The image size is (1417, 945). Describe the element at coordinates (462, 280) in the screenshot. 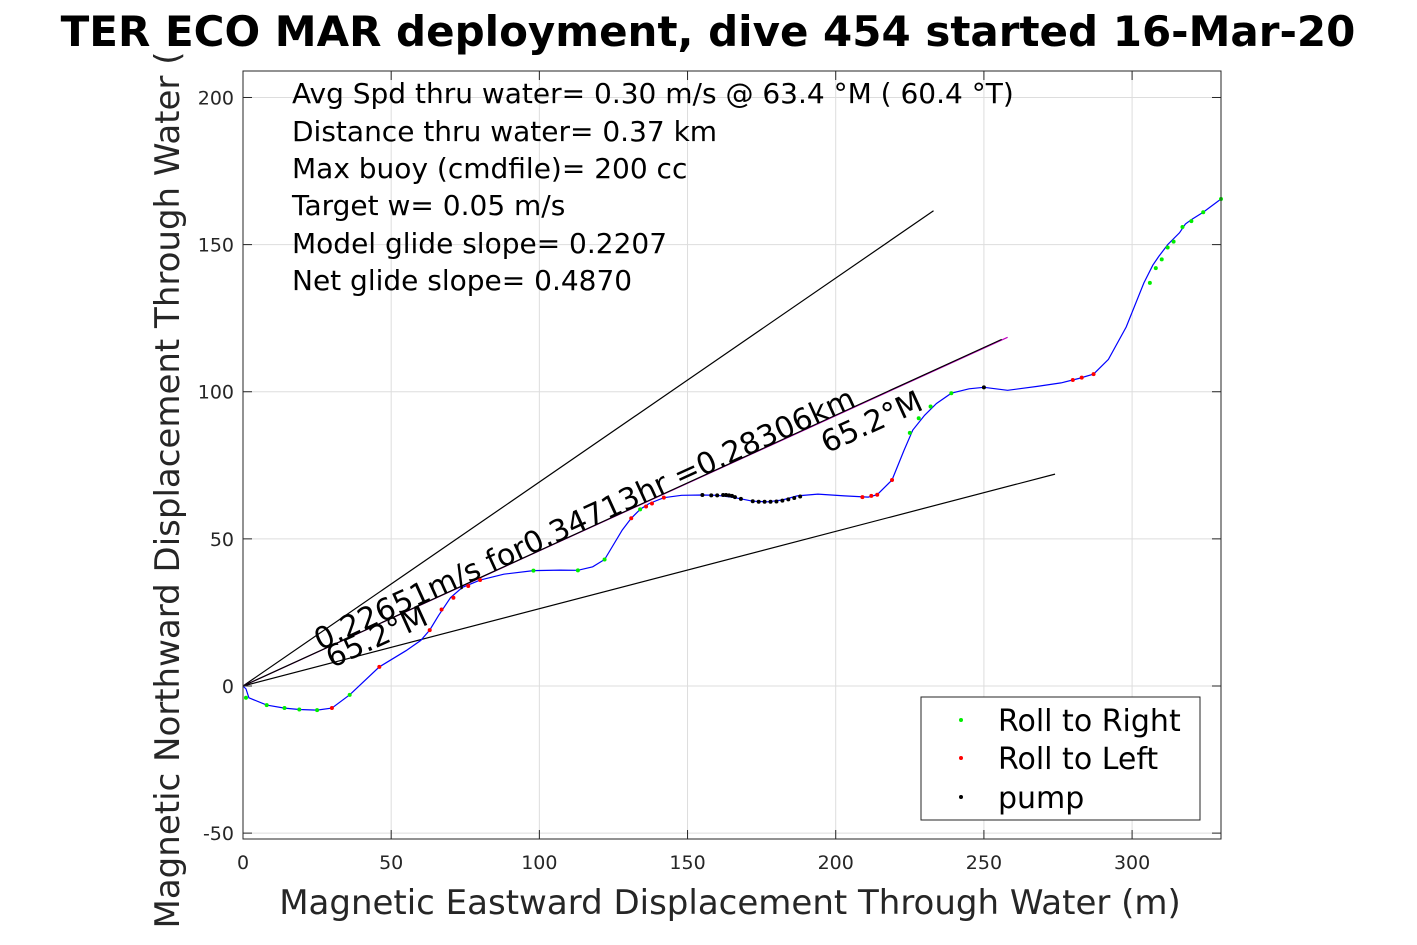

I see `info-net-glide-slope: Net glide slope= 0.4870` at that location.